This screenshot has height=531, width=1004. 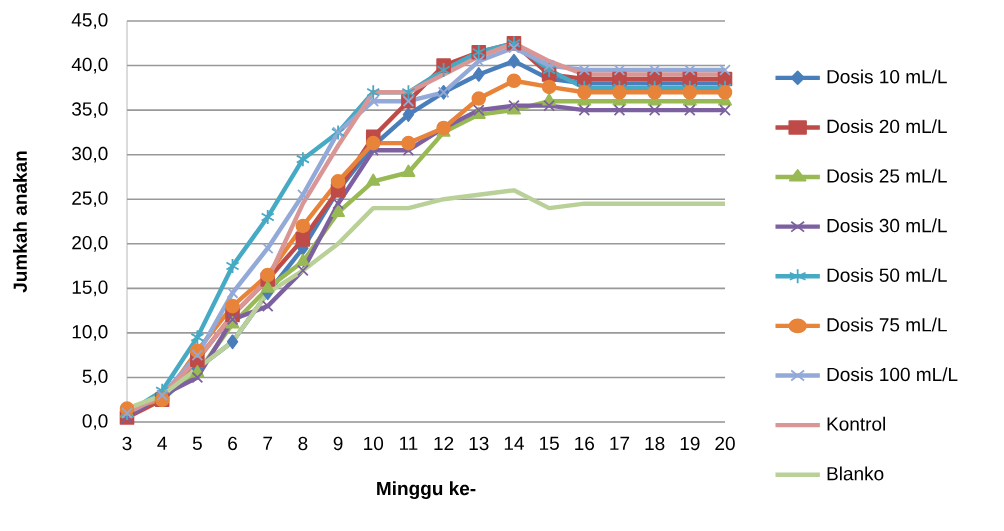 I want to click on x-tick-label: 15, so click(x=549, y=443).